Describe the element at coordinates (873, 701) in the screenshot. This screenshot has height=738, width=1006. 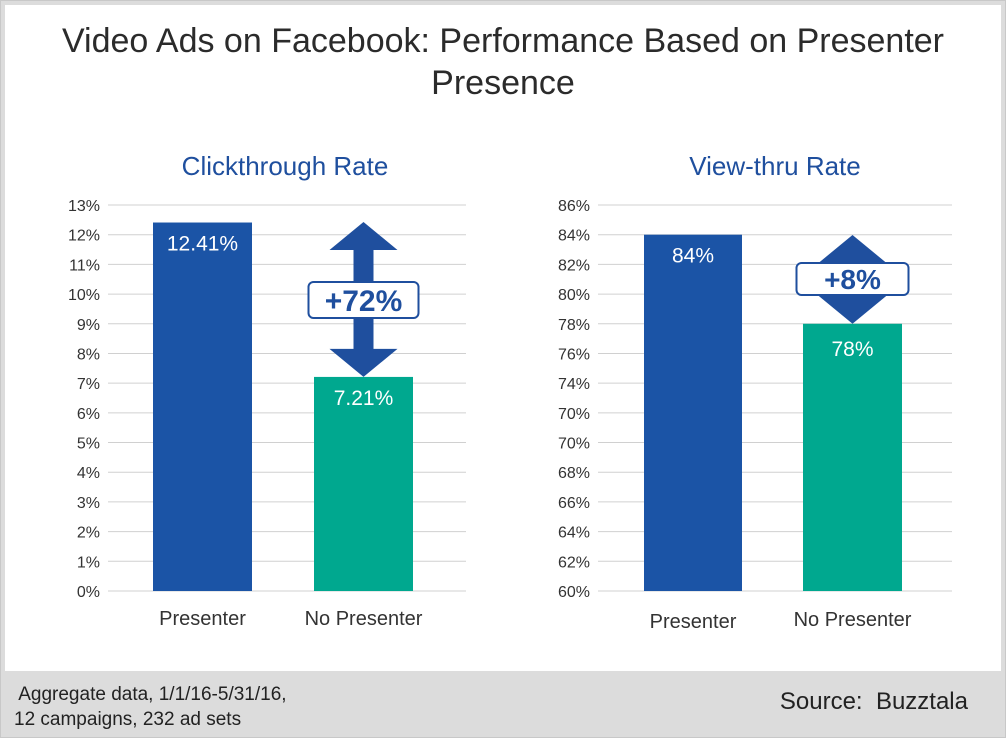
I see `source-label: Source: Buzztala` at that location.